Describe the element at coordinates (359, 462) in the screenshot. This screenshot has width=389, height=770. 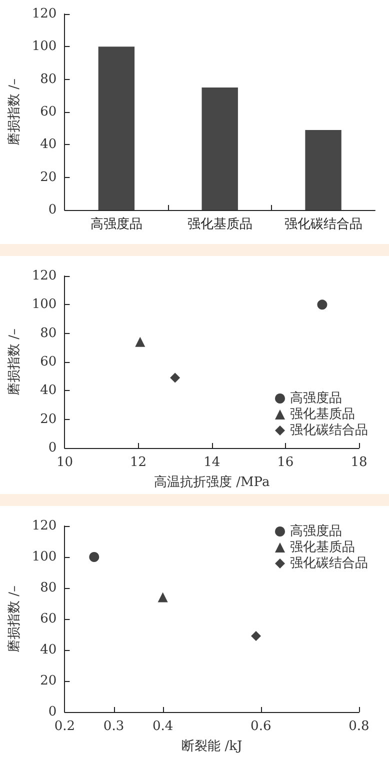
I see `x-tick-label: 18` at that location.